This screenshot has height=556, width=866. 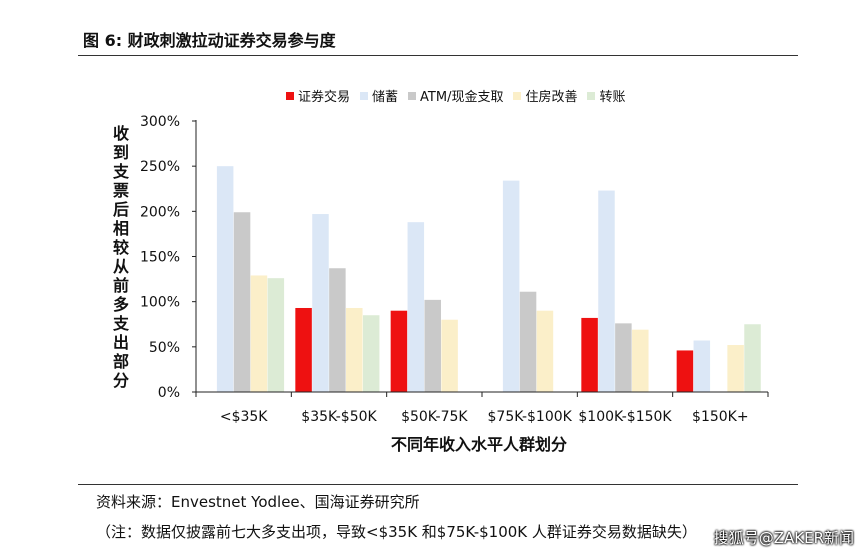 I want to click on y-axis-label: 收到支票后相较从前多支出部分, so click(x=120, y=257).